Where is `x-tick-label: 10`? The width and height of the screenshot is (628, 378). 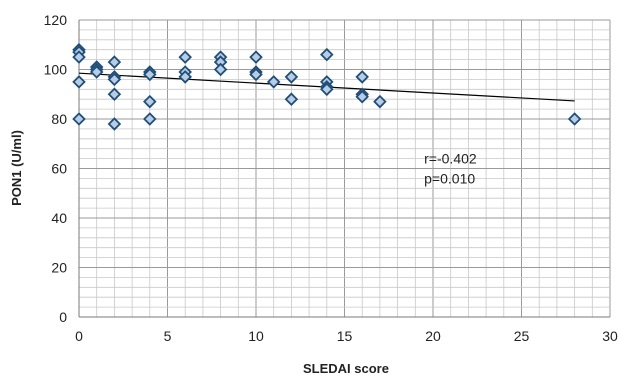 x-tick-label: 10 is located at coordinates (256, 336).